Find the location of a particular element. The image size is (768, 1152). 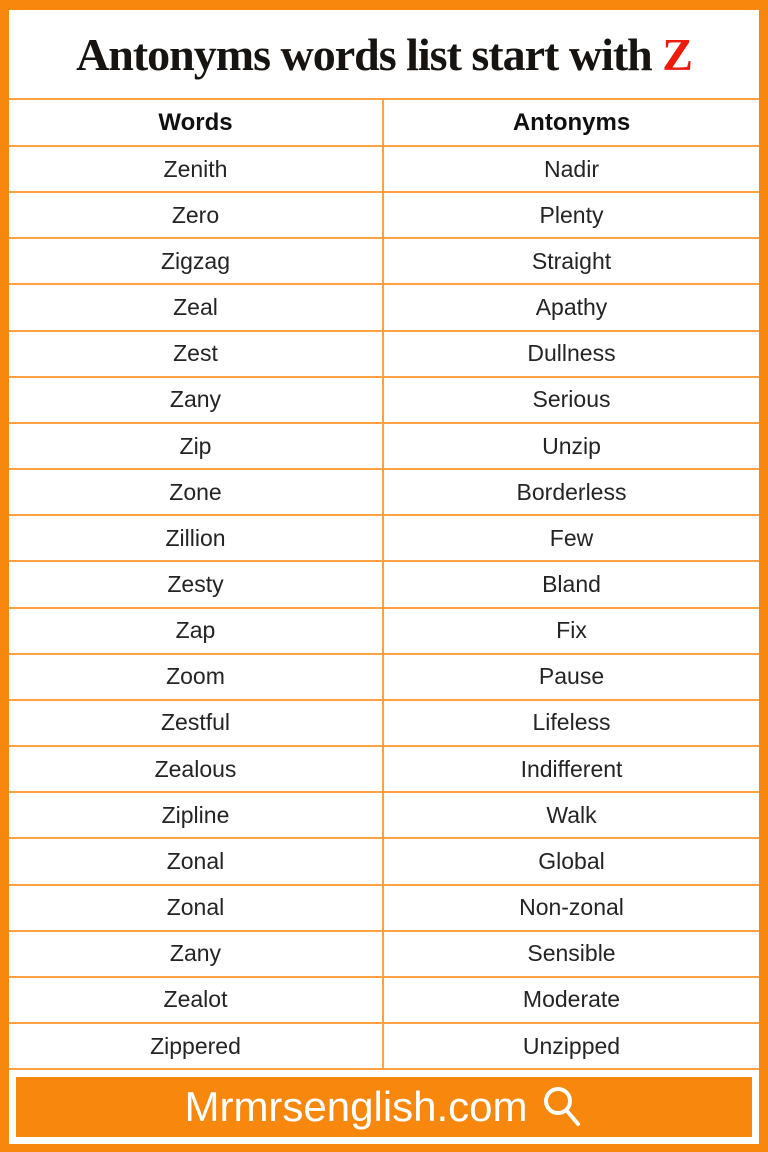

antonym-cell: Borderless is located at coordinates (571, 491).